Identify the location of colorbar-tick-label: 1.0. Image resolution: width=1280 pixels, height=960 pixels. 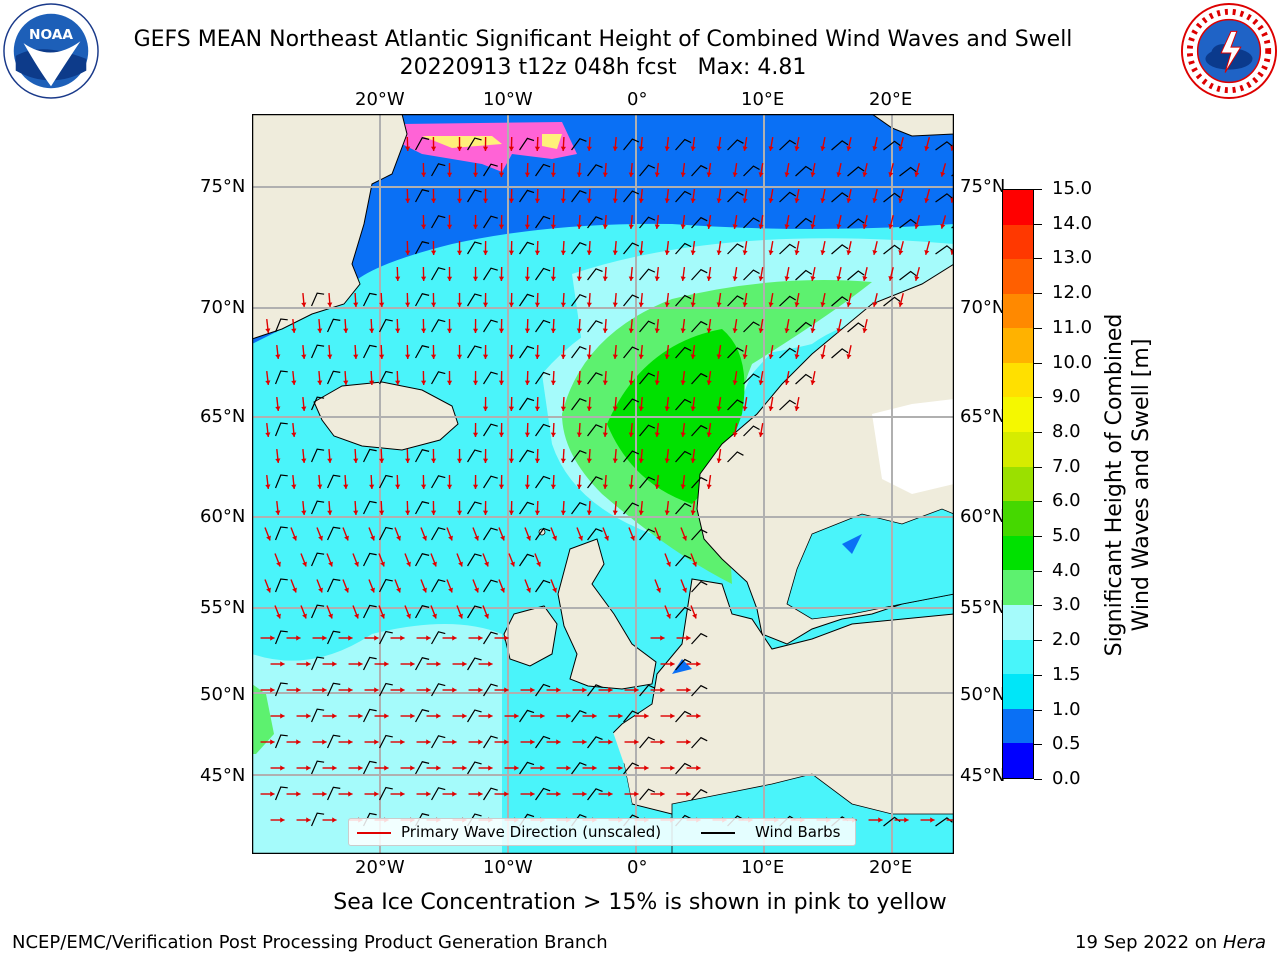
(1066, 709).